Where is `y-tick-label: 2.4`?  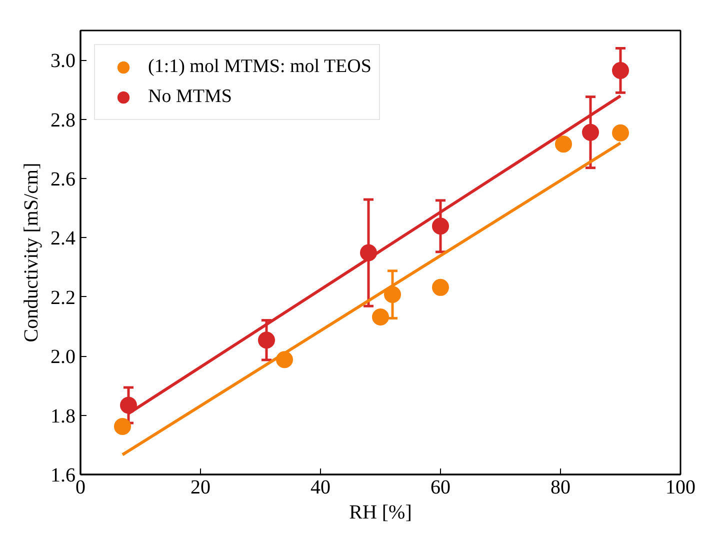
y-tick-label: 2.4 is located at coordinates (63, 239).